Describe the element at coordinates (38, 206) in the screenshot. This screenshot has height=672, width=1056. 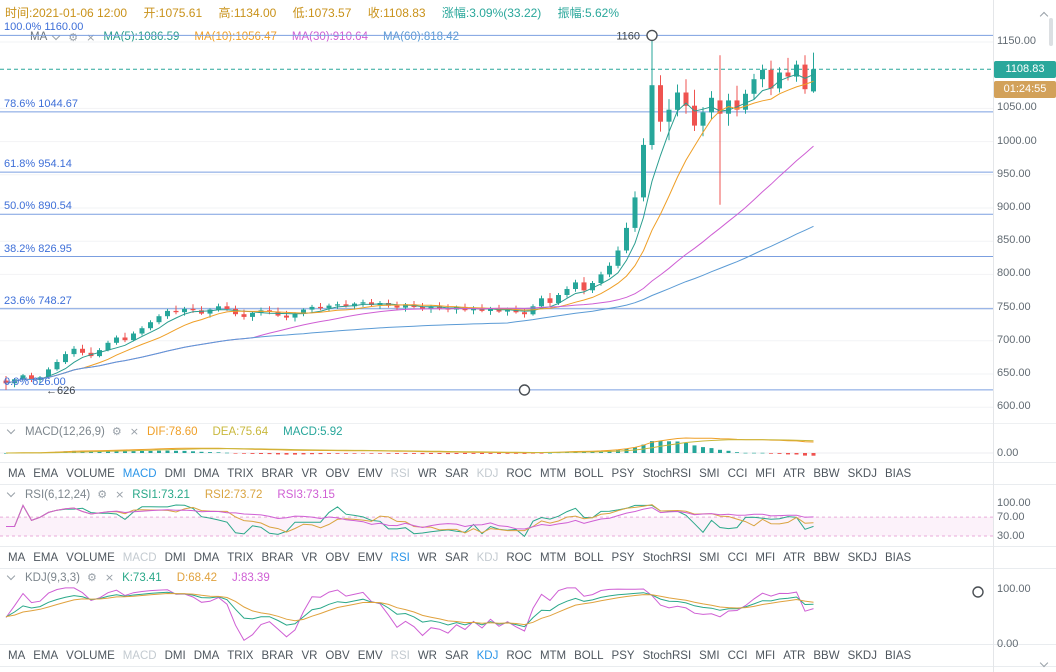
I see `fib-level-label: 50.0% 890.54` at that location.